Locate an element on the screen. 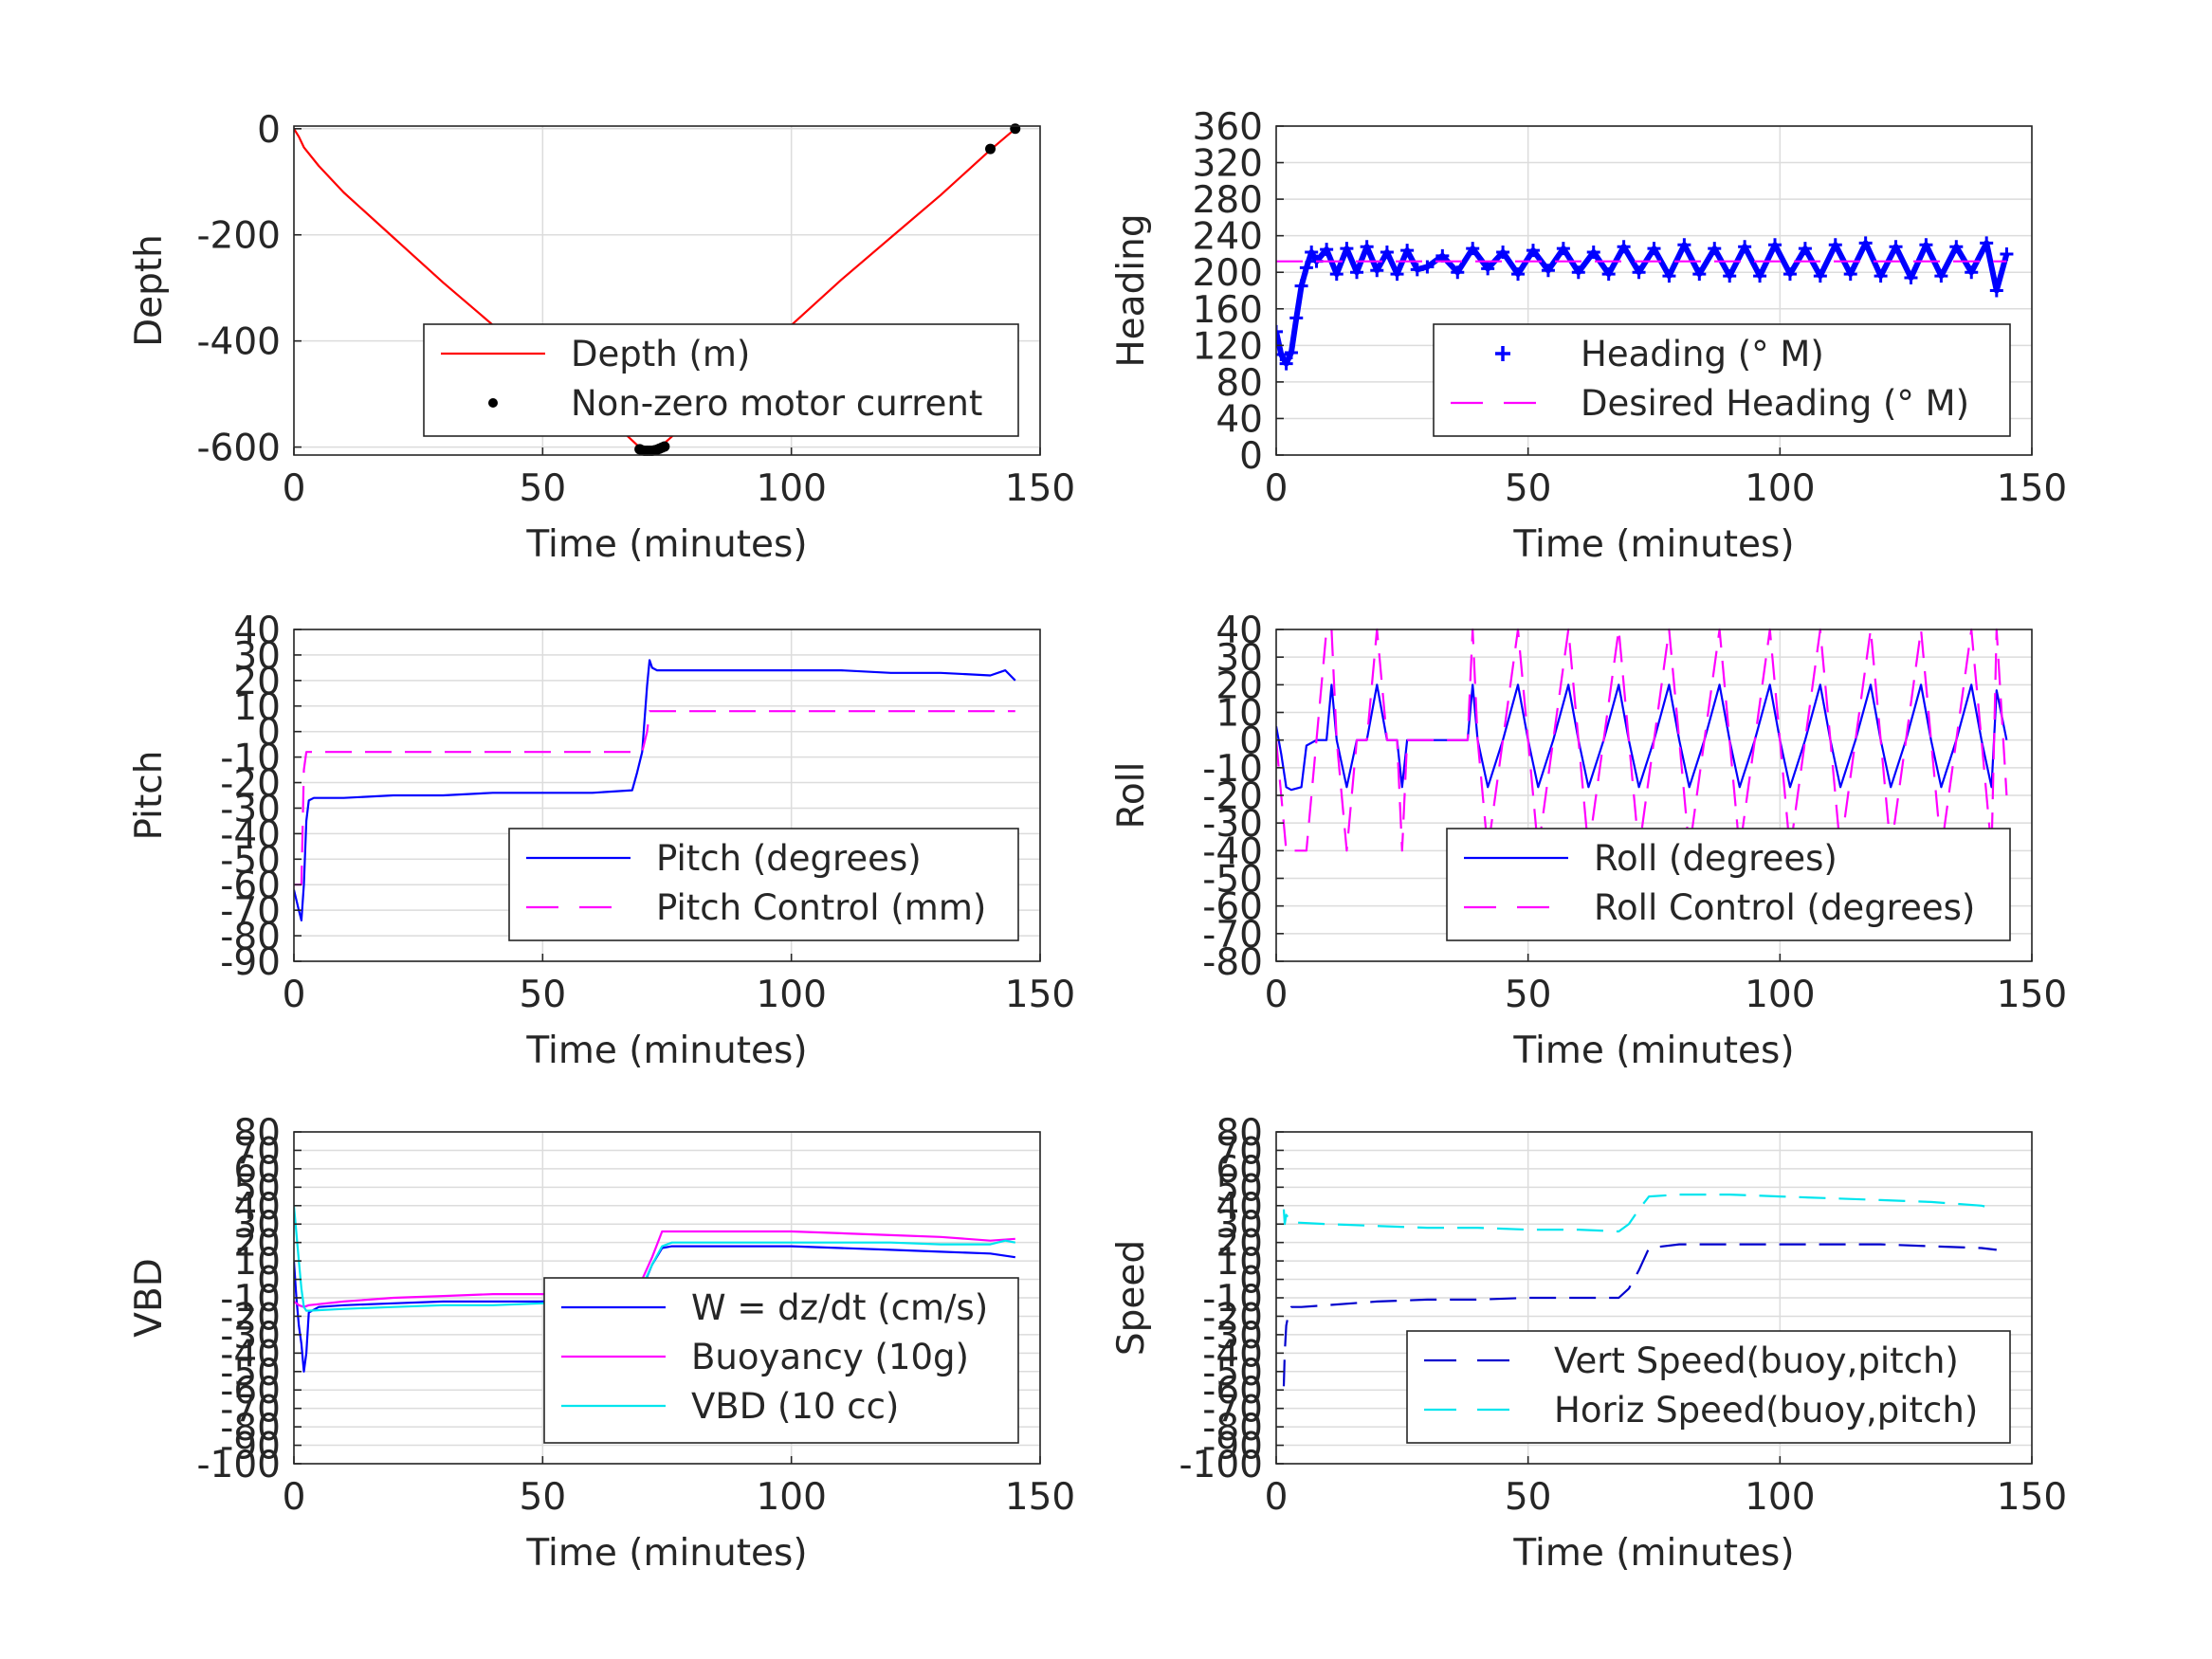 Image resolution: width=2212 pixels, height=1659 pixels. legend-label: VBD (10 cc) is located at coordinates (795, 1406).